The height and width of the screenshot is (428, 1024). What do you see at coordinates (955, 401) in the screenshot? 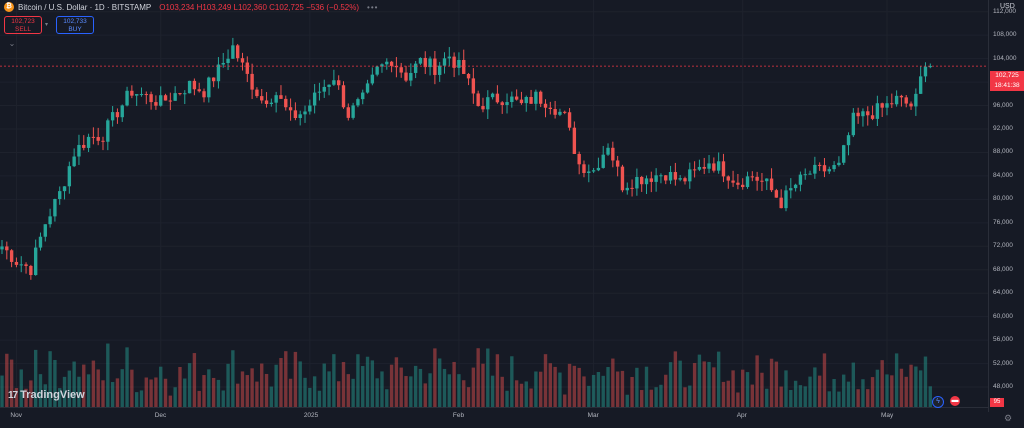
I see `flag-icon: ▬` at bounding box center [955, 401].